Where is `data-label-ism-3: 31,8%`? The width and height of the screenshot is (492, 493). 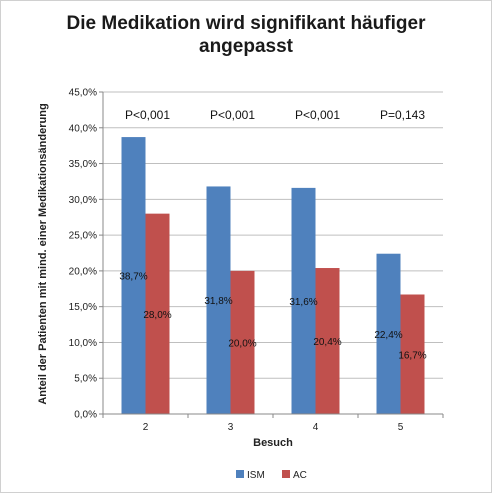
data-label-ism-3: 31,8% is located at coordinates (218, 301).